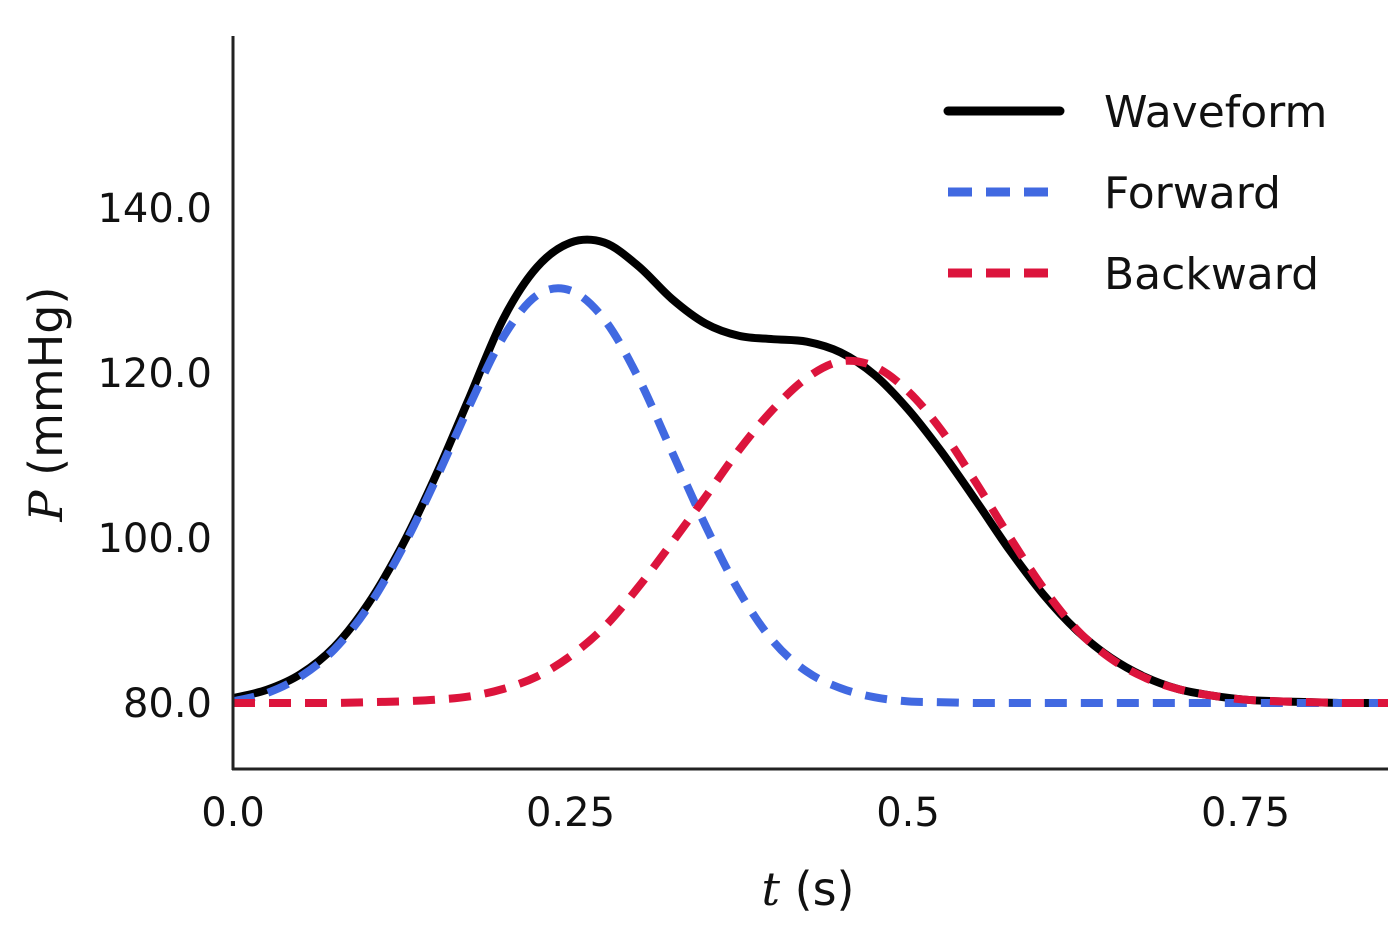  I want to click on x-tick-label-1: 0.25, so click(570, 813).